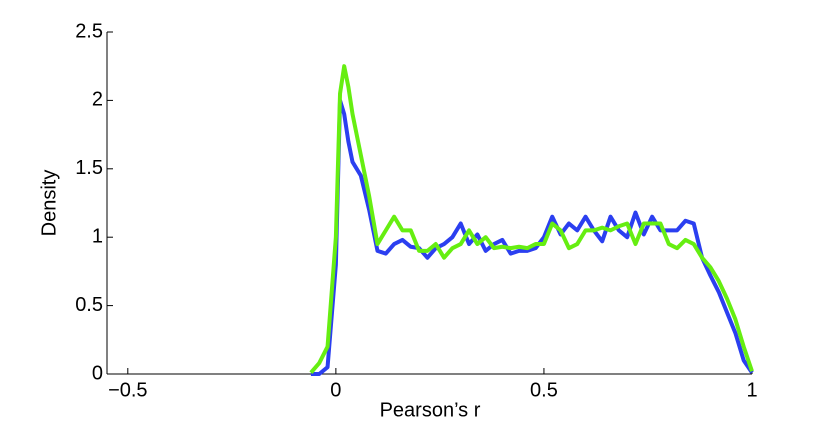 This screenshot has width=830, height=429. Describe the element at coordinates (127, 390) in the screenshot. I see `x-tick-label: −0.5` at that location.